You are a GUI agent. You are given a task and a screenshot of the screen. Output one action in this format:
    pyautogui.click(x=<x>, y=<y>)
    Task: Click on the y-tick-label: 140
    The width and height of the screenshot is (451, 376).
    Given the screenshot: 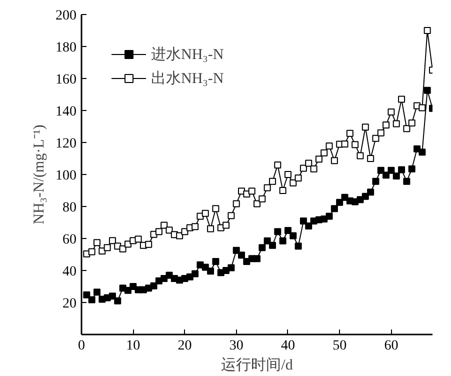 What is the action you would take?
    pyautogui.click(x=66, y=112)
    